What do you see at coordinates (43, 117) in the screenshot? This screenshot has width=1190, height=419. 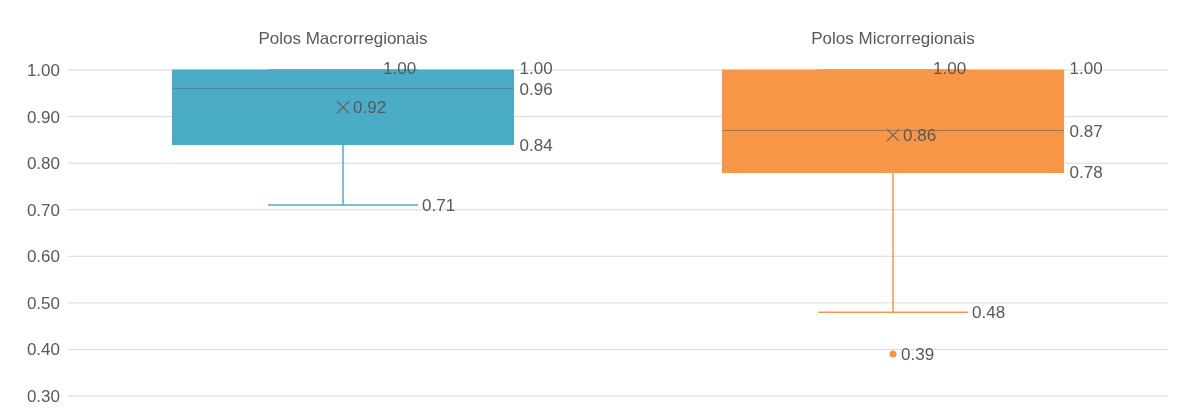 I see `y-tick-label: 0.90` at bounding box center [43, 117].